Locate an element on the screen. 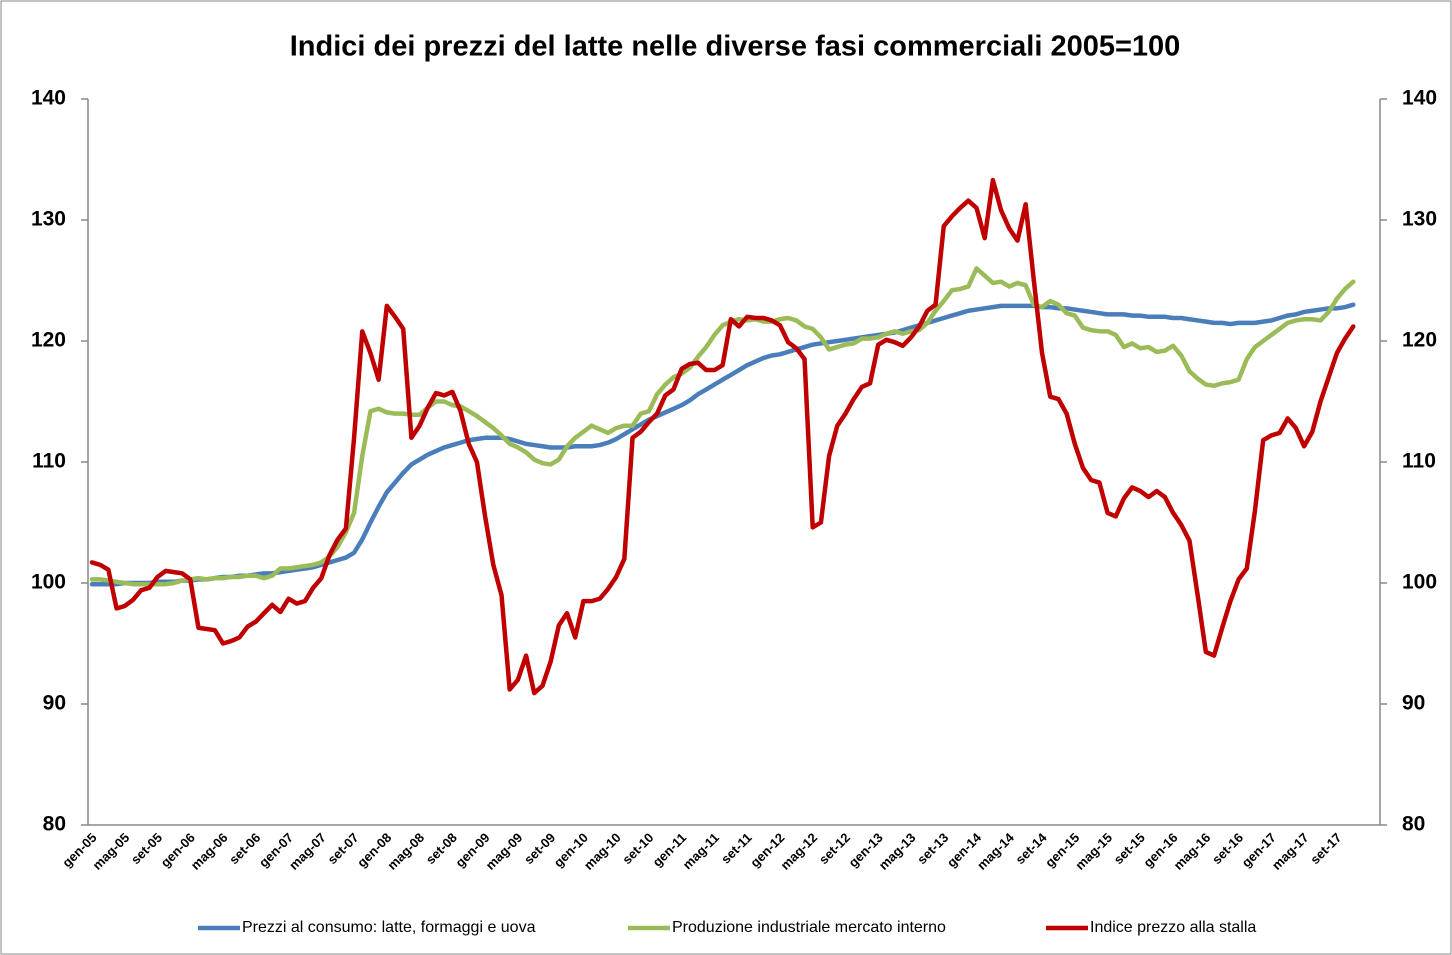 This screenshot has width=1452, height=955. legend-label: Produzione industriale mercato interno is located at coordinates (809, 927).